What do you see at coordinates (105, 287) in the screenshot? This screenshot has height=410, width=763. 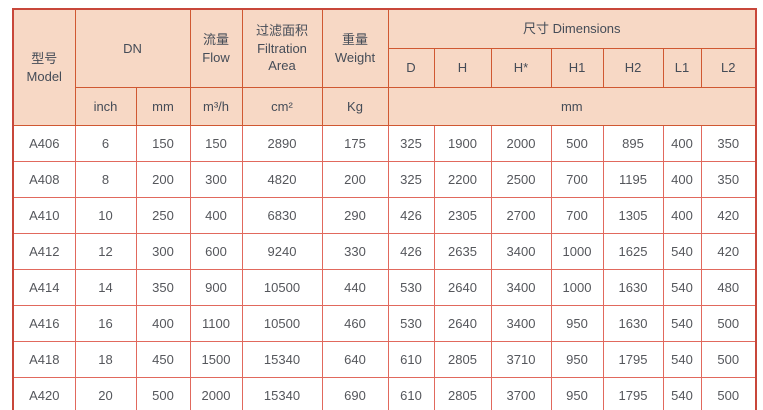 I see `cell-dn-inch: 14` at bounding box center [105, 287].